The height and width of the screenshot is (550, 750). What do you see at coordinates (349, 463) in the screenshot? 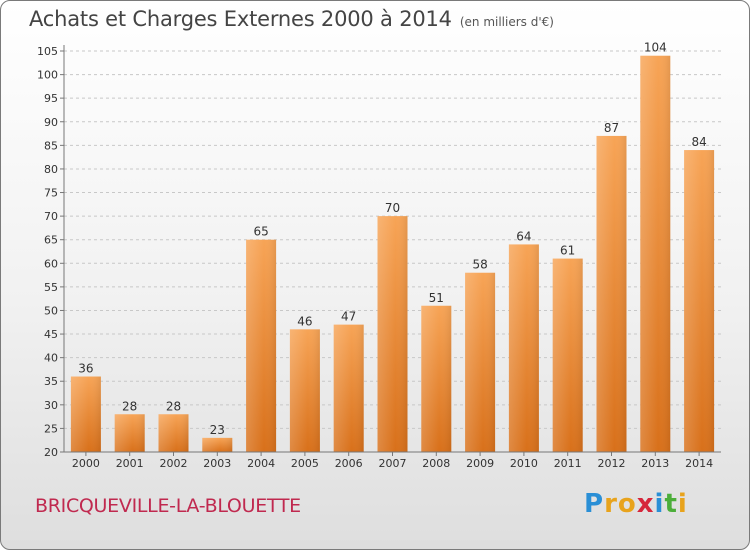
I see `x-tick-label: 2006` at bounding box center [349, 463].